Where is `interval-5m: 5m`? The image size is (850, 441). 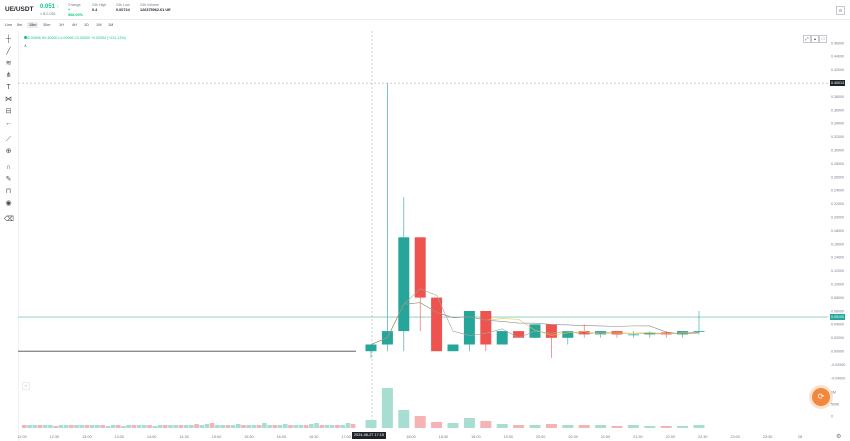 interval-5m: 5m is located at coordinates (20, 25).